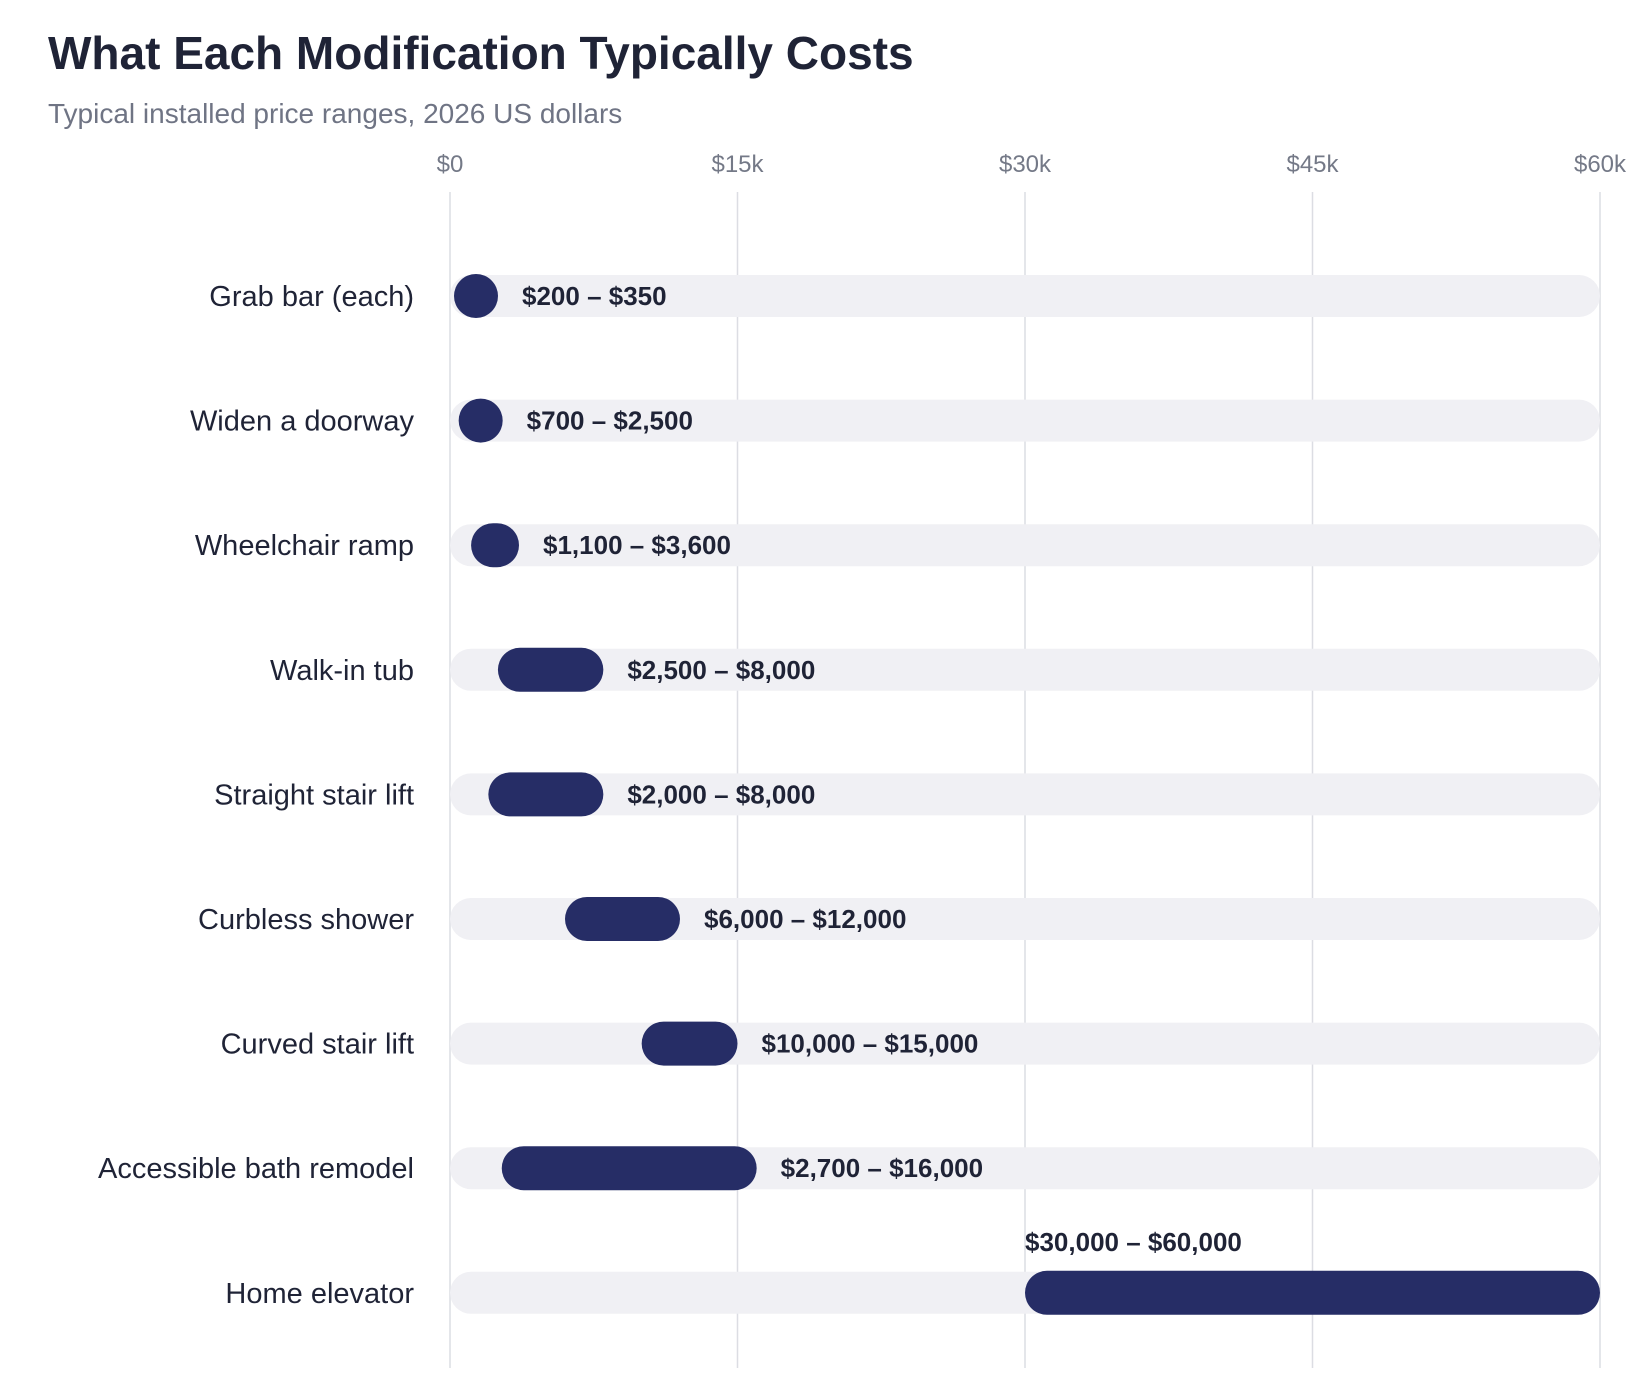 The width and height of the screenshot is (1640, 1400). What do you see at coordinates (481, 53) in the screenshot?
I see `chart-title: What Each Modification Typically Costs` at bounding box center [481, 53].